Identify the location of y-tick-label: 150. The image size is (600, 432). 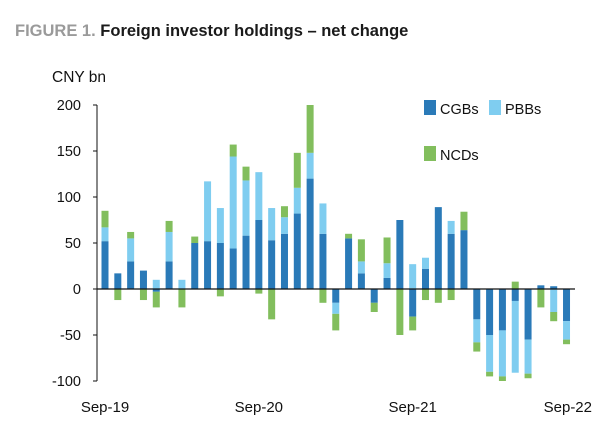
(69, 152).